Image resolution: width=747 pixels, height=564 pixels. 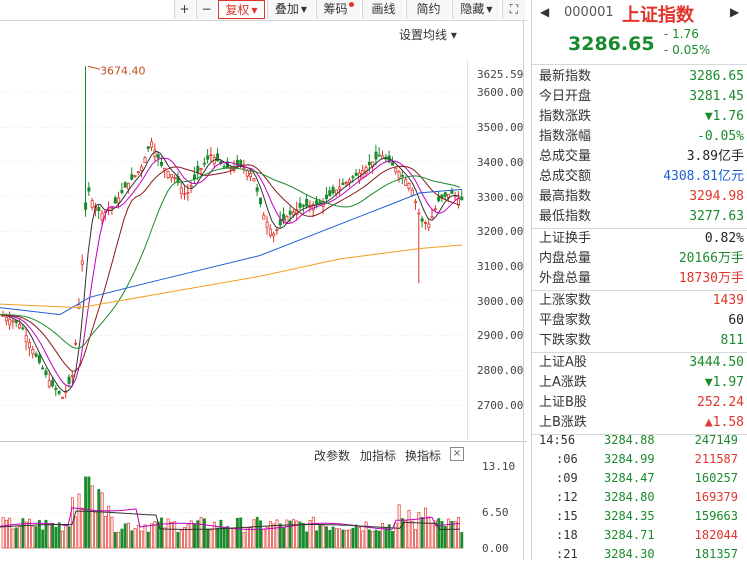 What do you see at coordinates (639, 137) in the screenshot?
I see `stat-row: 指数涨幅 -0.05%` at bounding box center [639, 137].